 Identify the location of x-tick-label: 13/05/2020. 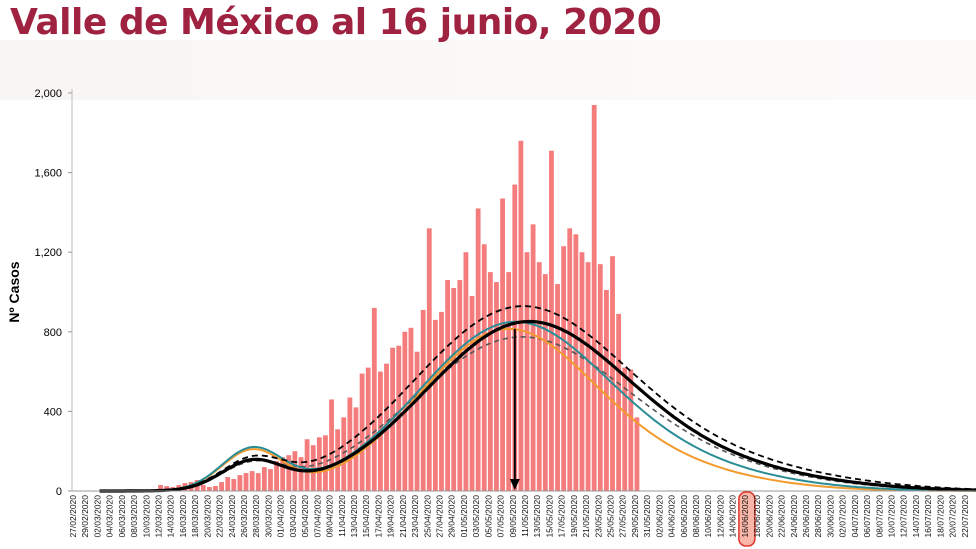
(537, 516).